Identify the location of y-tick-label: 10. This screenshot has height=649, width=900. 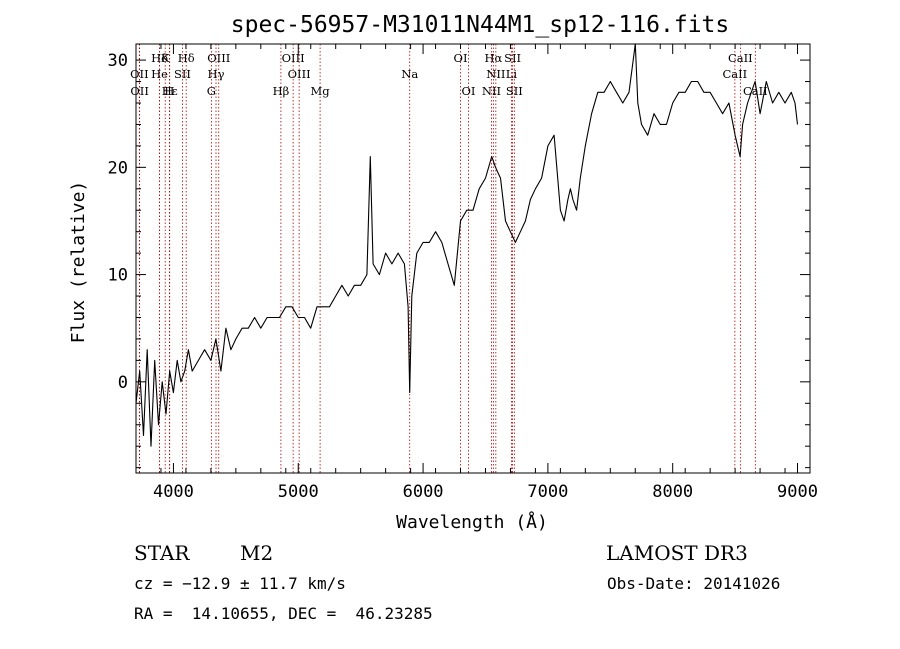
(118, 276).